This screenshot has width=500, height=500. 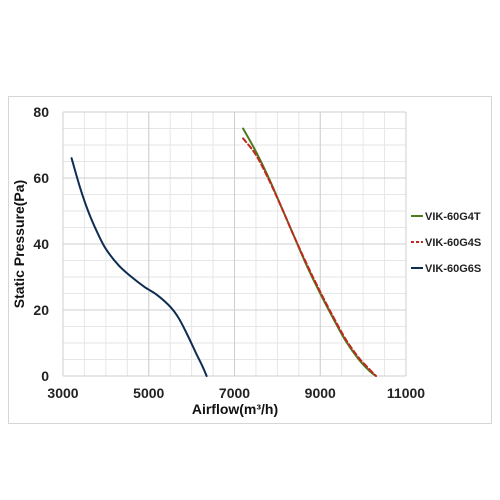 What do you see at coordinates (45, 376) in the screenshot?
I see `y-tick-label: 0` at bounding box center [45, 376].